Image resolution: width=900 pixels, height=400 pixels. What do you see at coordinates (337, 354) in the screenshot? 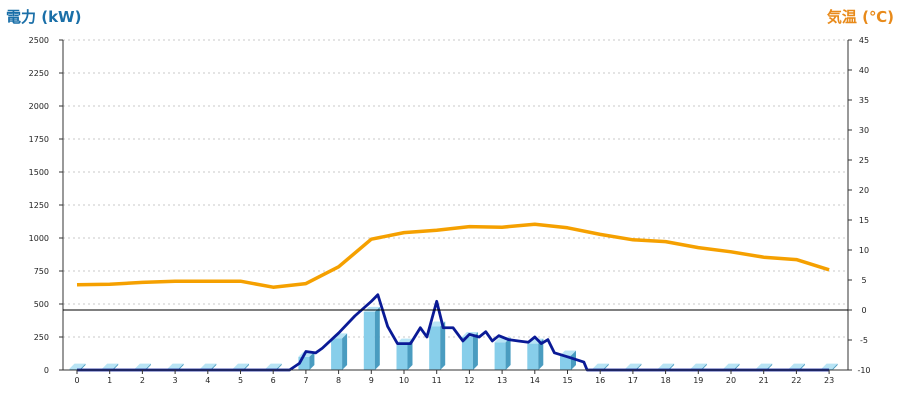
I see `bar-front-h8` at bounding box center [337, 354].